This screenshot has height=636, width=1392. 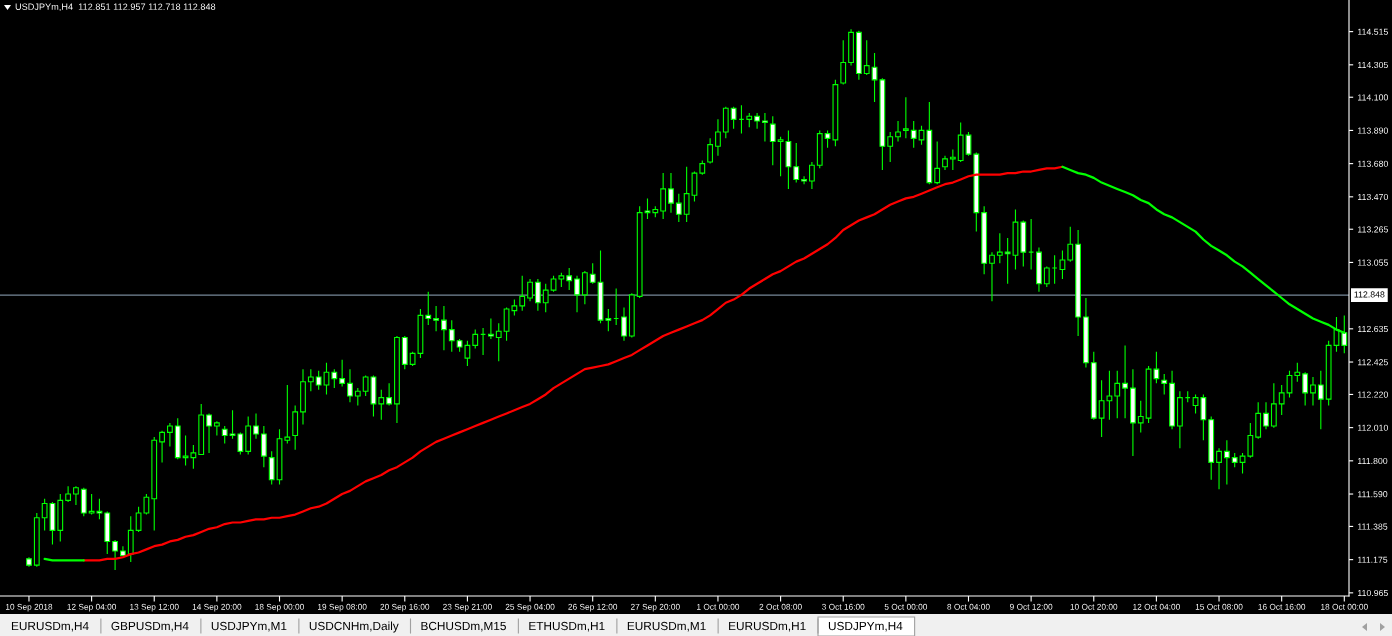 I want to click on text: ETHUSDm,H1, so click(x=567, y=626).